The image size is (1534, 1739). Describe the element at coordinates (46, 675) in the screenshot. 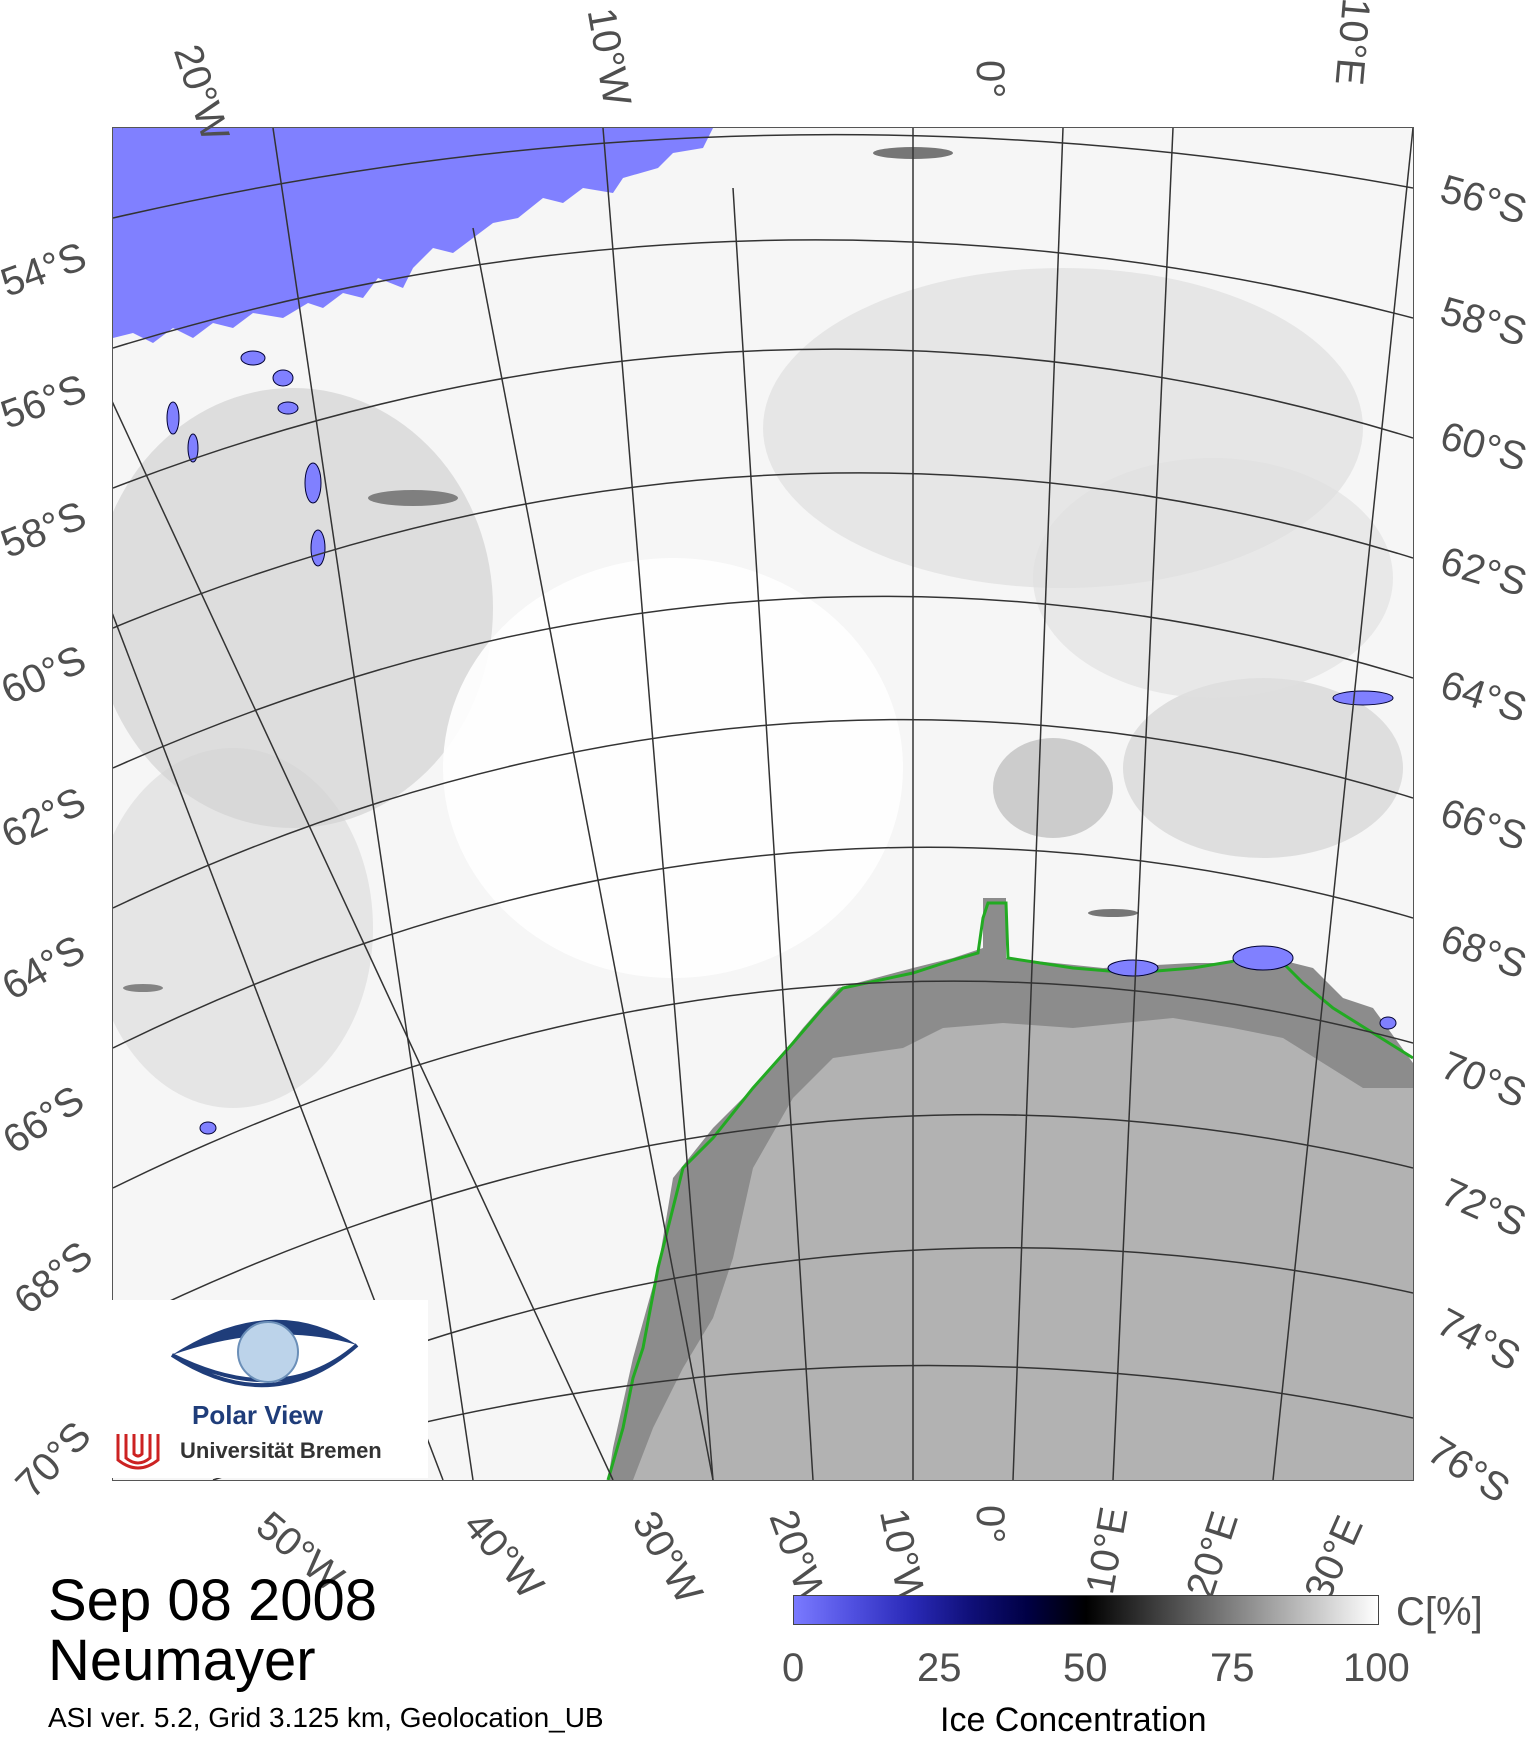

I see `left-lat-label: 60°S` at that location.